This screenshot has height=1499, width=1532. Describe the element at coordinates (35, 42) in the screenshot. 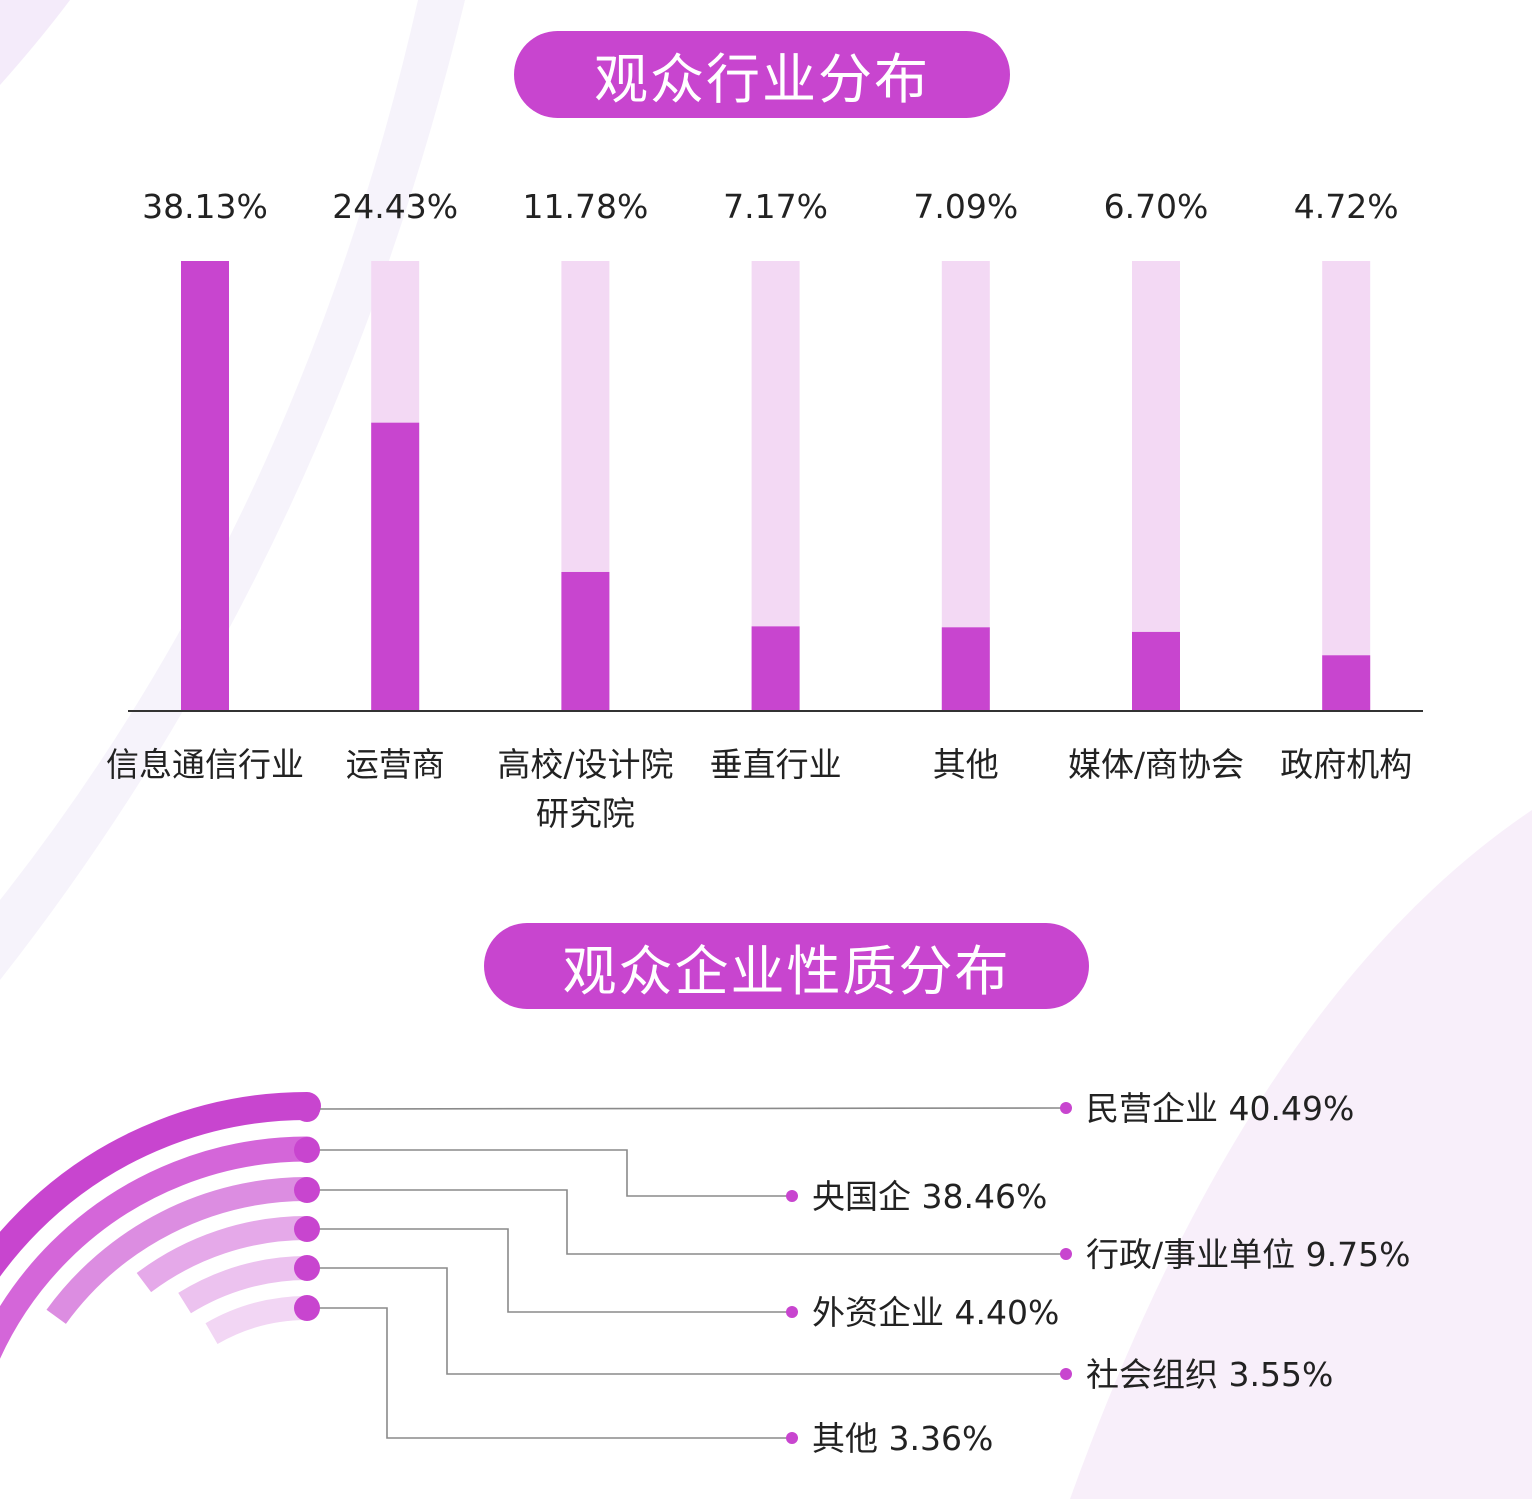

I see `corner-shape` at that location.